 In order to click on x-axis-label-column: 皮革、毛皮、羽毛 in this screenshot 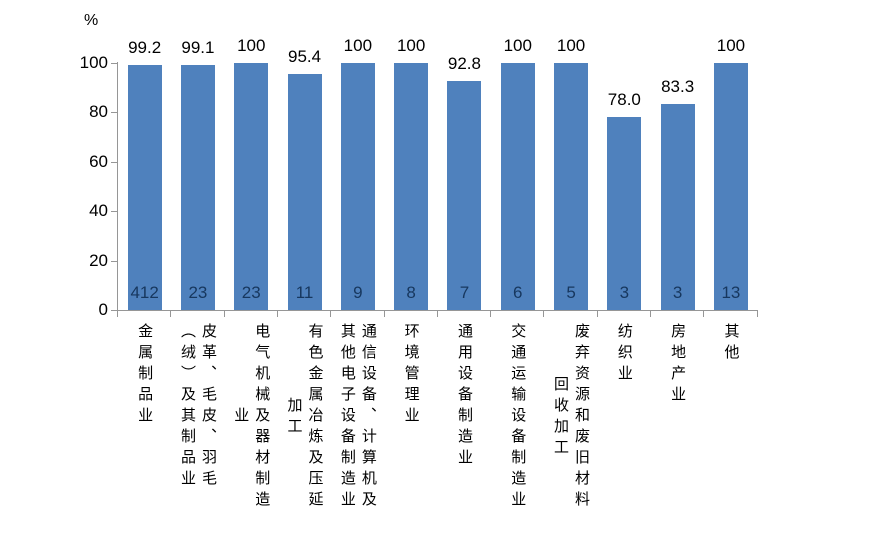, I will do `click(208, 407)`.